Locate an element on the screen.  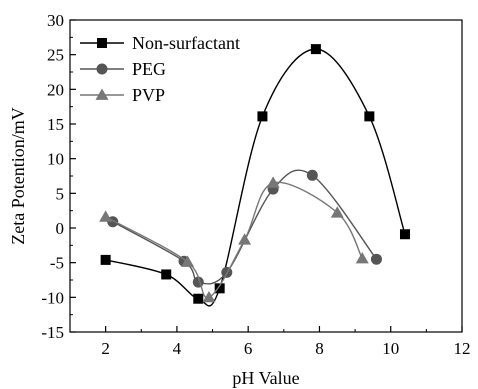
y-axis-title: Zeta Potention/mV is located at coordinates (18, 175).